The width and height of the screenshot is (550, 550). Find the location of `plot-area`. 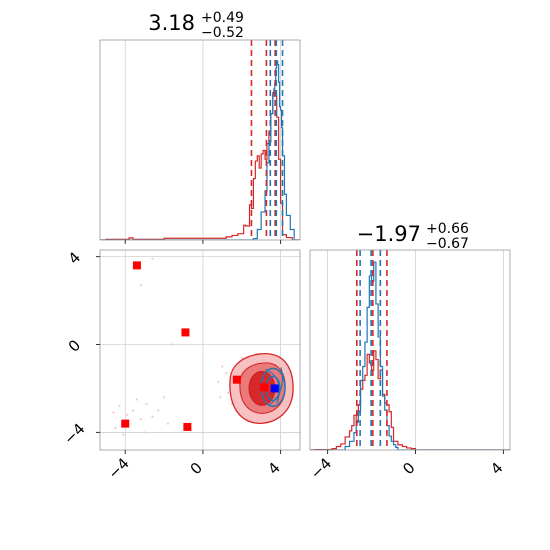

plot-area is located at coordinates (410, 350).